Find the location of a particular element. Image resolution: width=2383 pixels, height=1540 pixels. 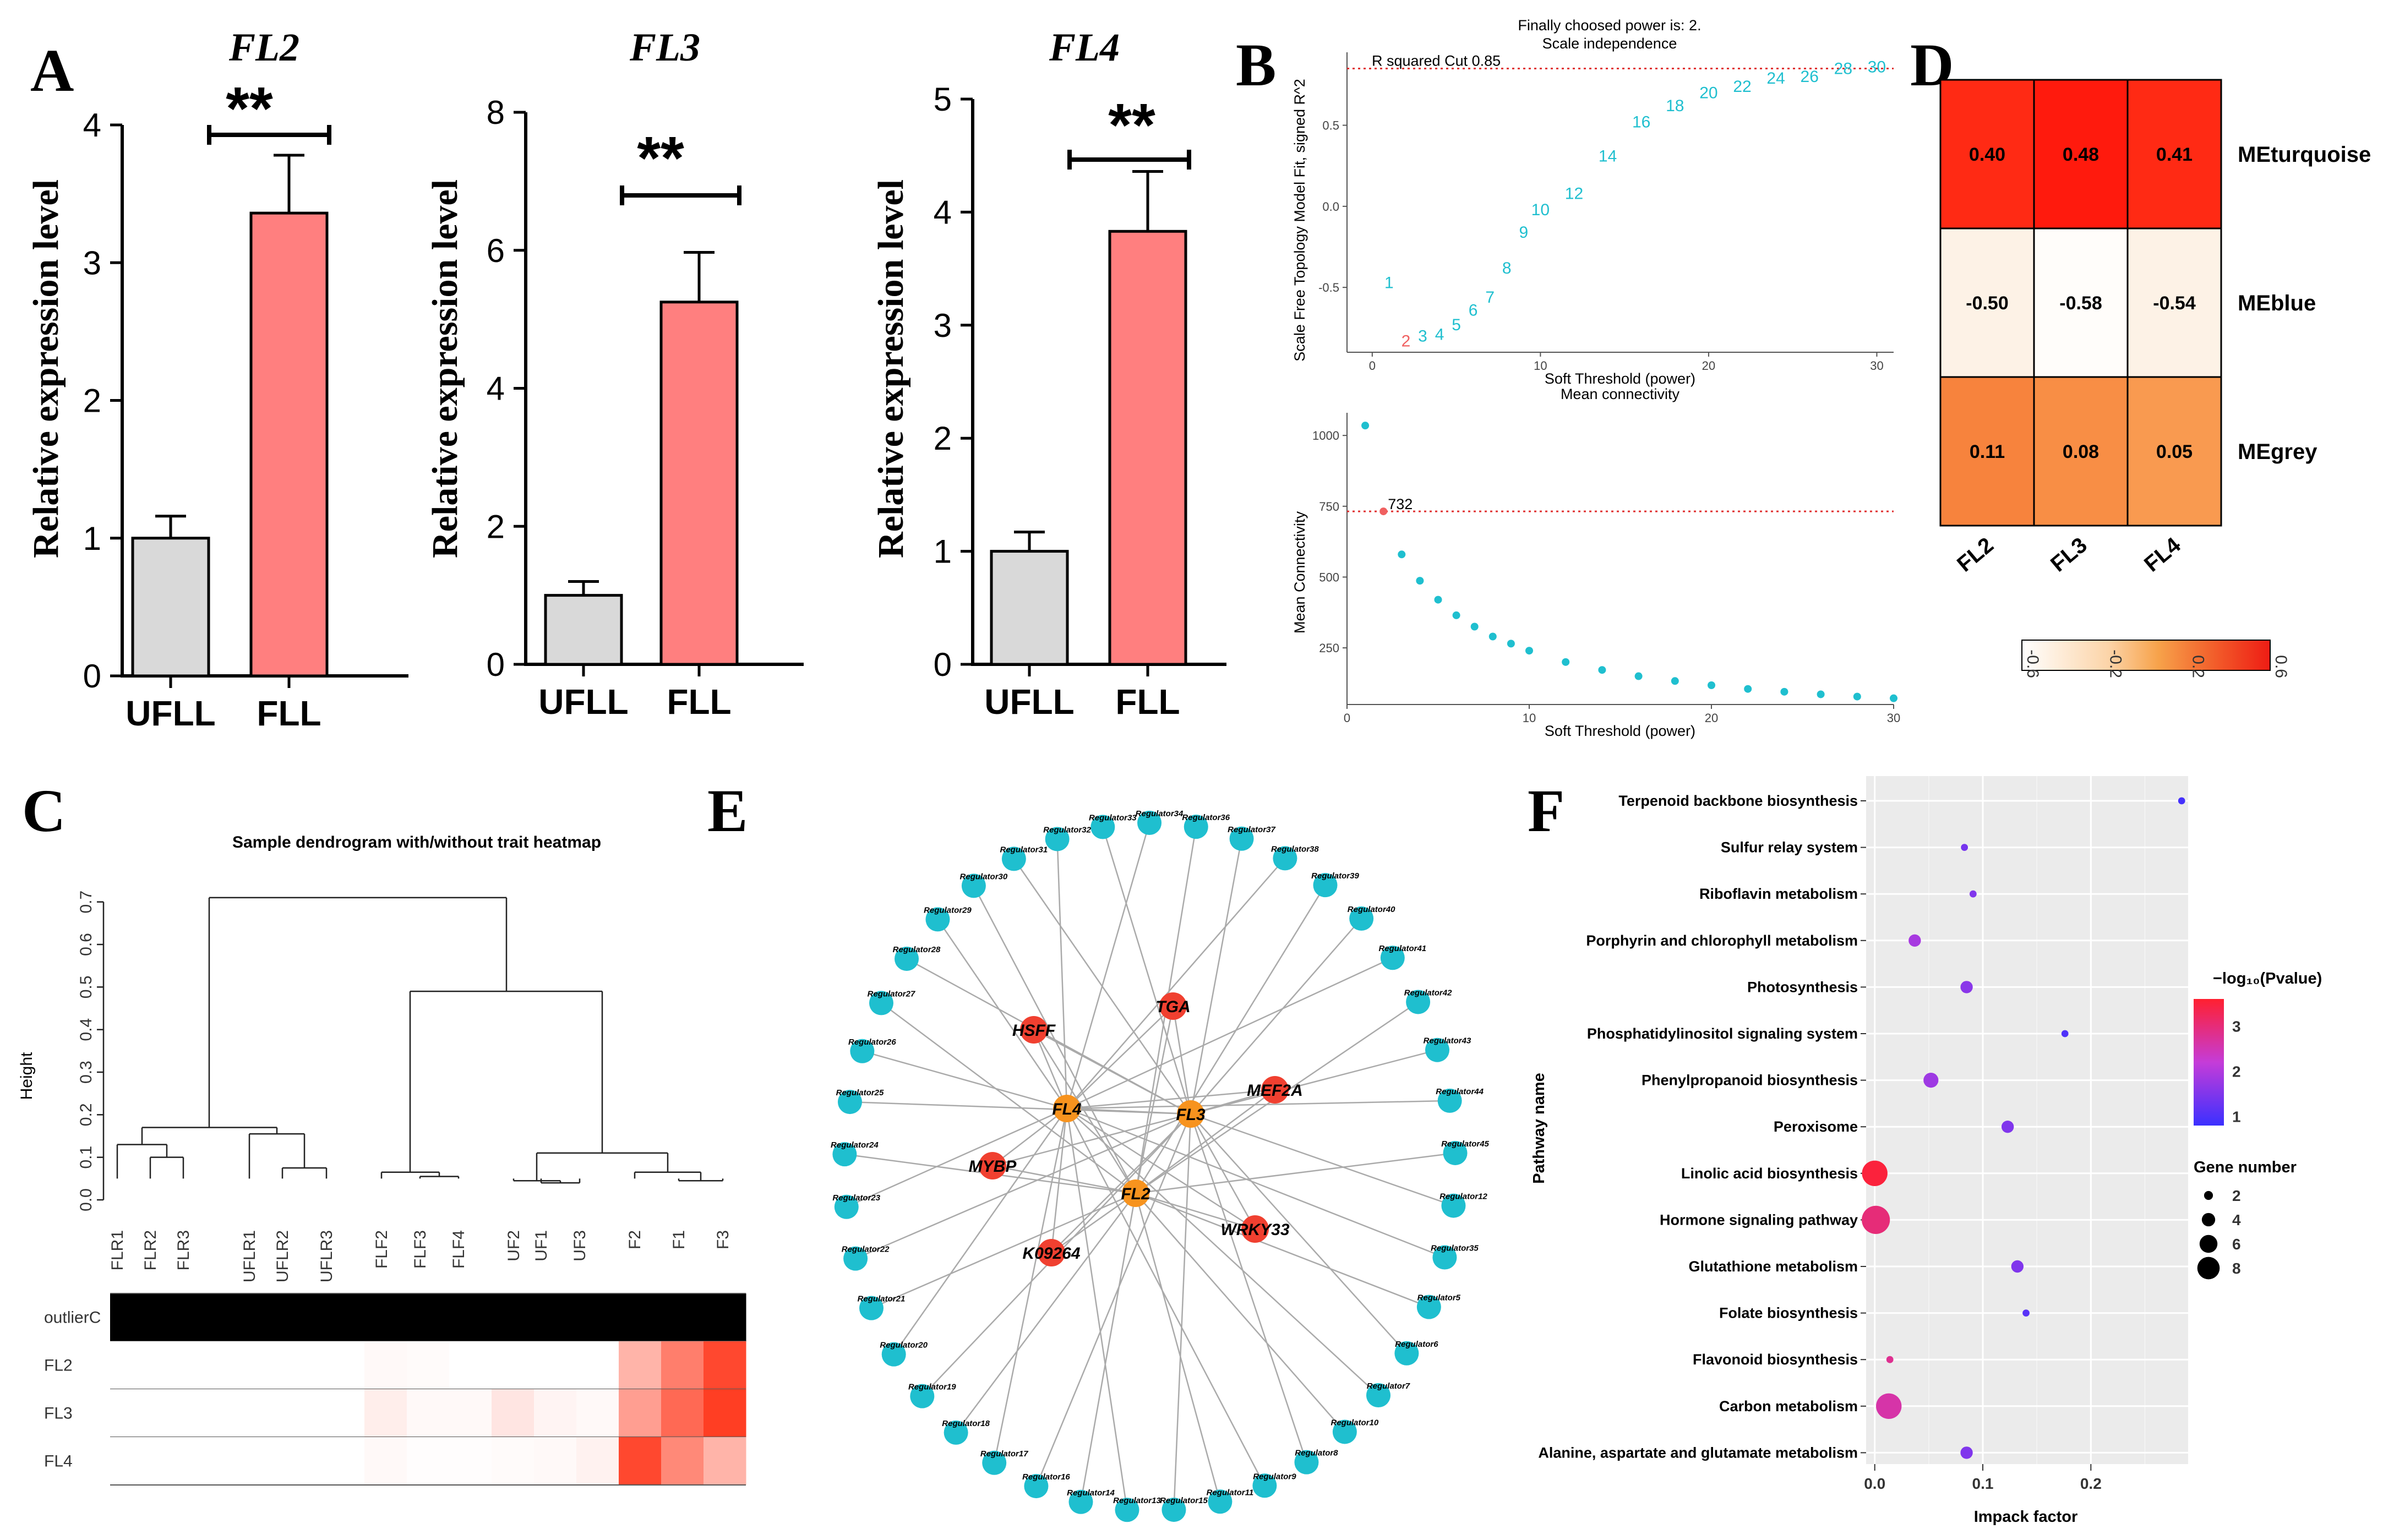

cell-value: 0.48 is located at coordinates (2081, 155).